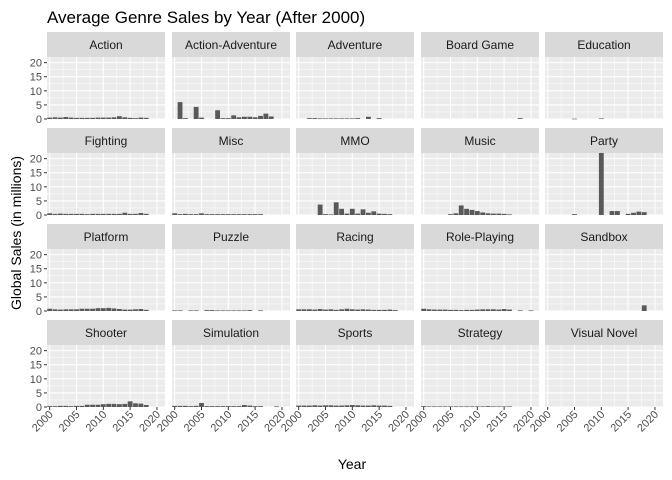 This screenshot has width=672, height=480. What do you see at coordinates (109, 118) in the screenshot?
I see `bar-action-2011` at bounding box center [109, 118].